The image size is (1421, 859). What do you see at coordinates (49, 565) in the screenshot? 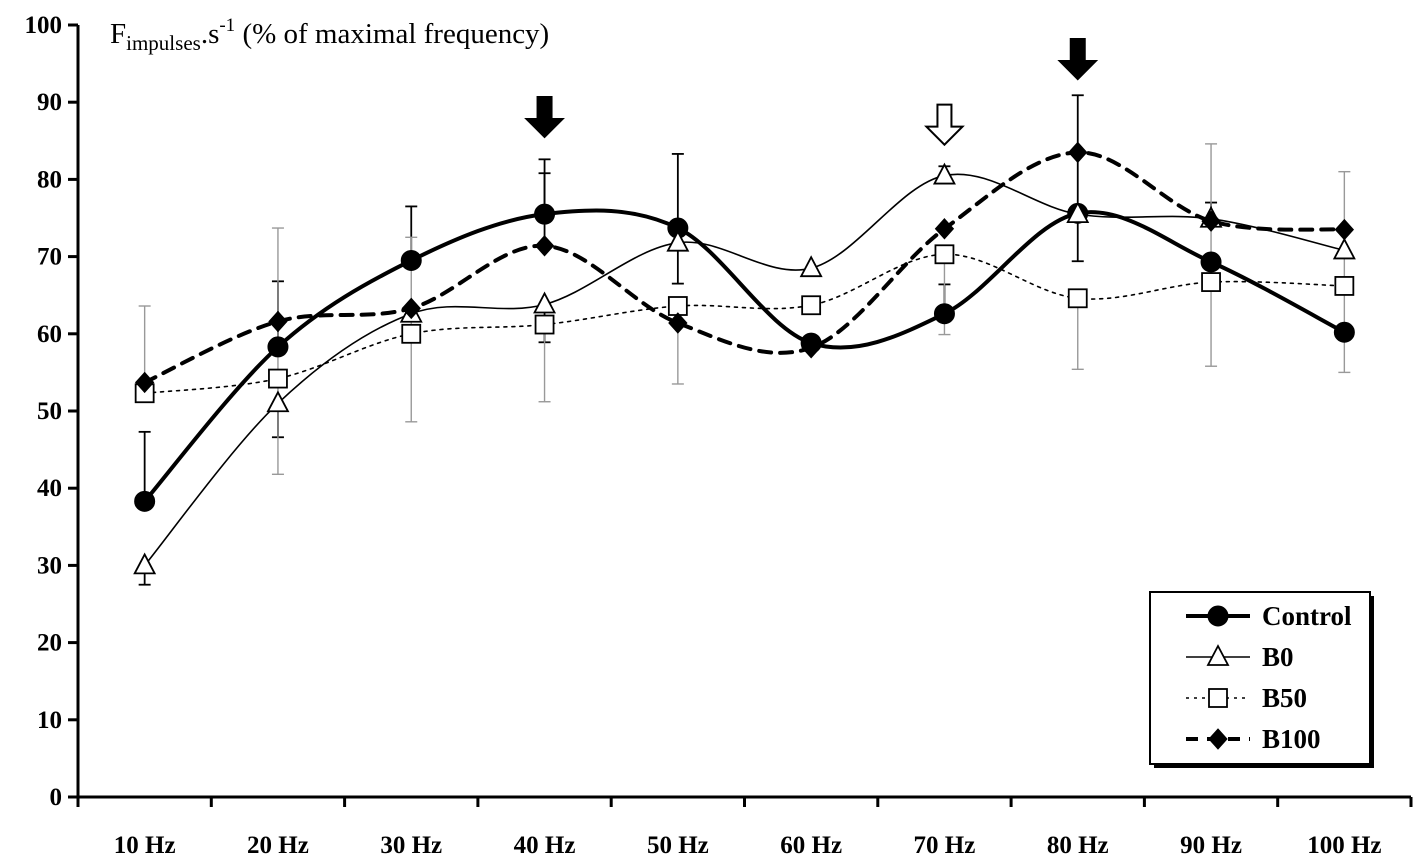
I see `y-tick-label: 30` at bounding box center [49, 565].